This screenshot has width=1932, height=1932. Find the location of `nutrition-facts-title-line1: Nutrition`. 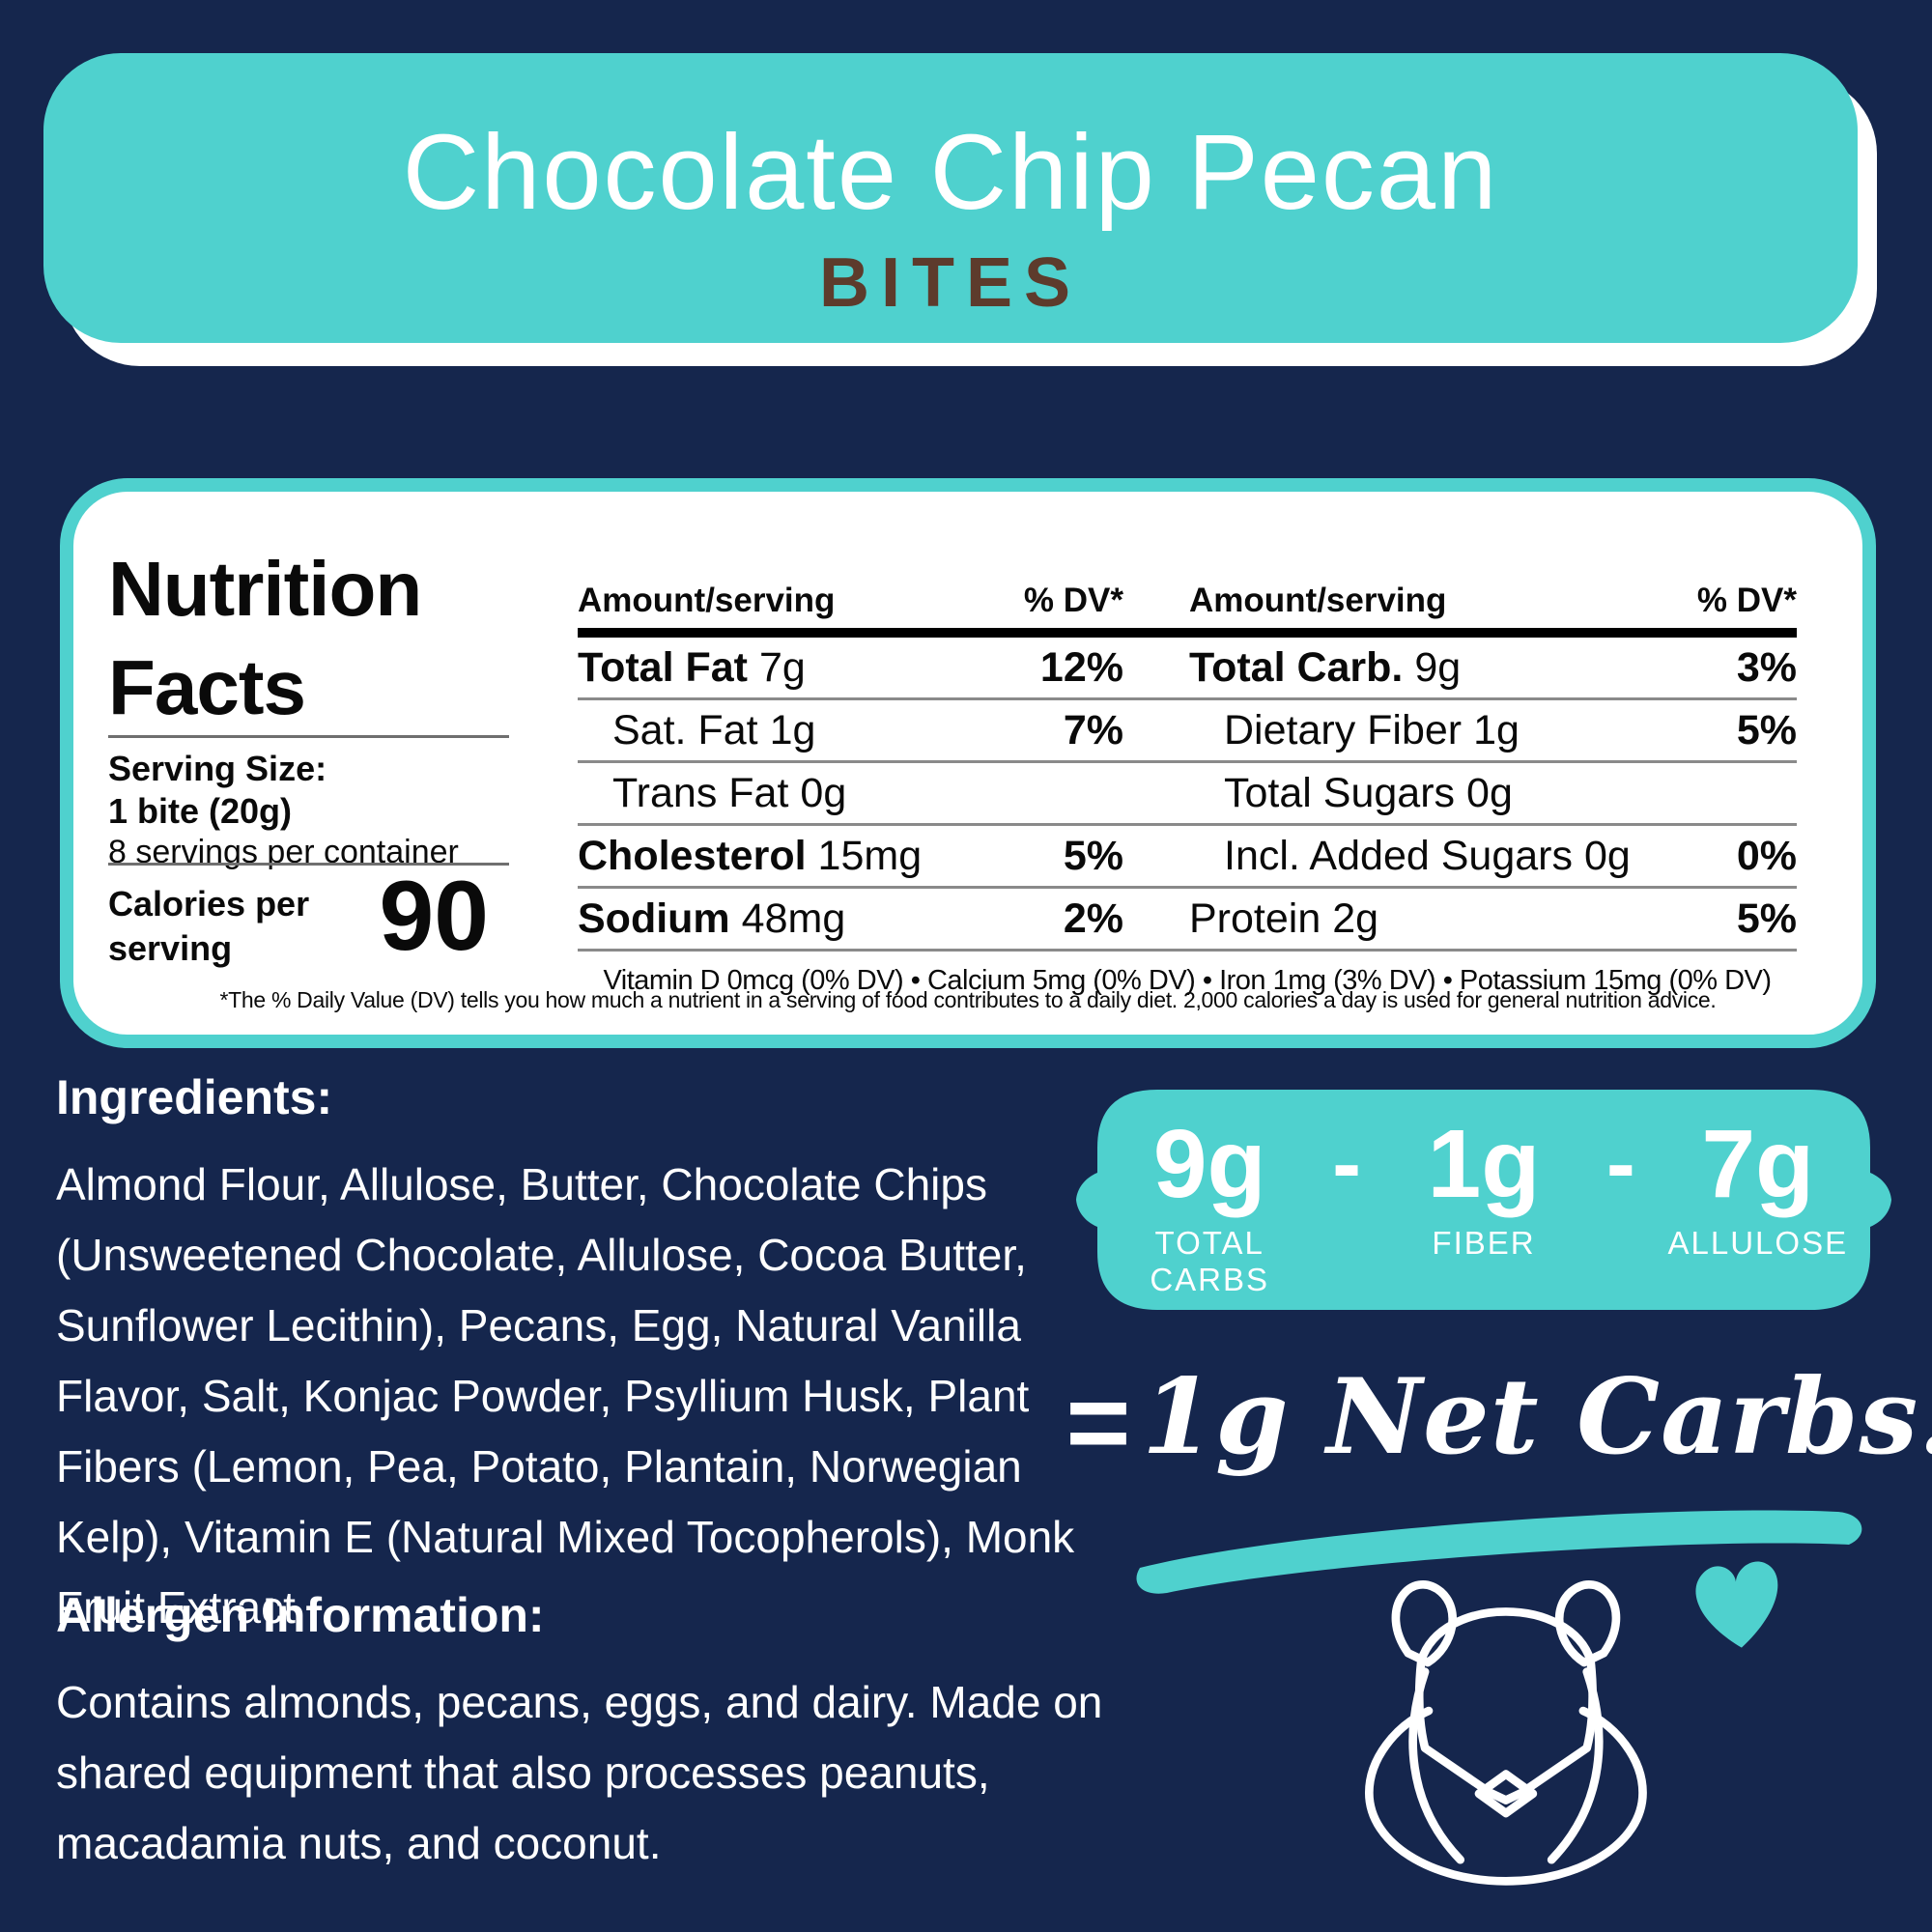

nutrition-facts-title-line1: Nutrition is located at coordinates (265, 589).